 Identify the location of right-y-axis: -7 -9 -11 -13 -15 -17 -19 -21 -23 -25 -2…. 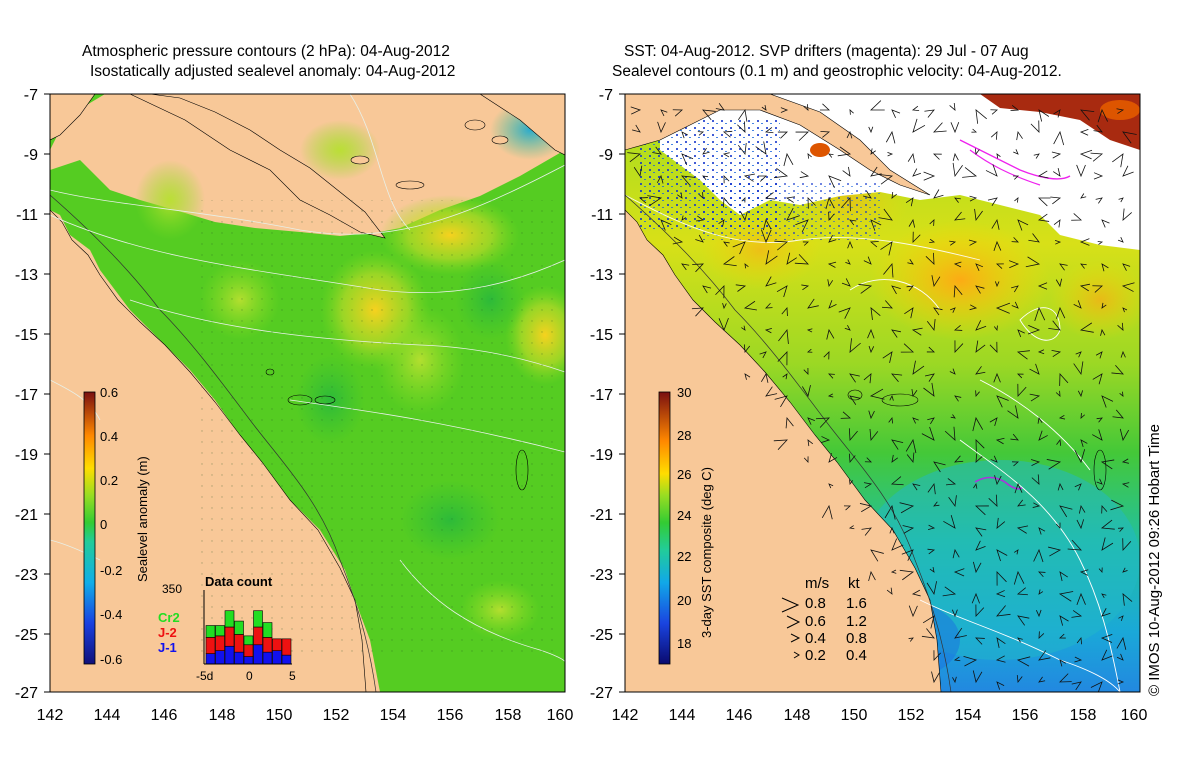
(601, 394).